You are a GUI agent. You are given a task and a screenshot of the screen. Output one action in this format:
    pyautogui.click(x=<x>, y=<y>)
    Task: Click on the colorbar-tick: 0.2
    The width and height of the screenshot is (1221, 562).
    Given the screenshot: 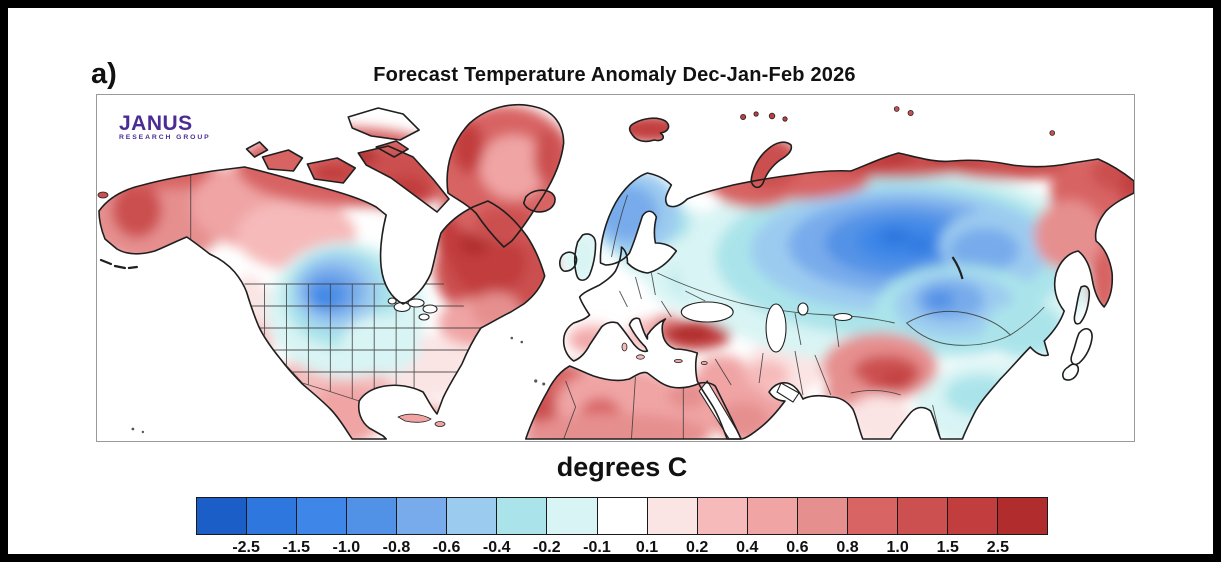 What is the action you would take?
    pyautogui.click(x=697, y=547)
    